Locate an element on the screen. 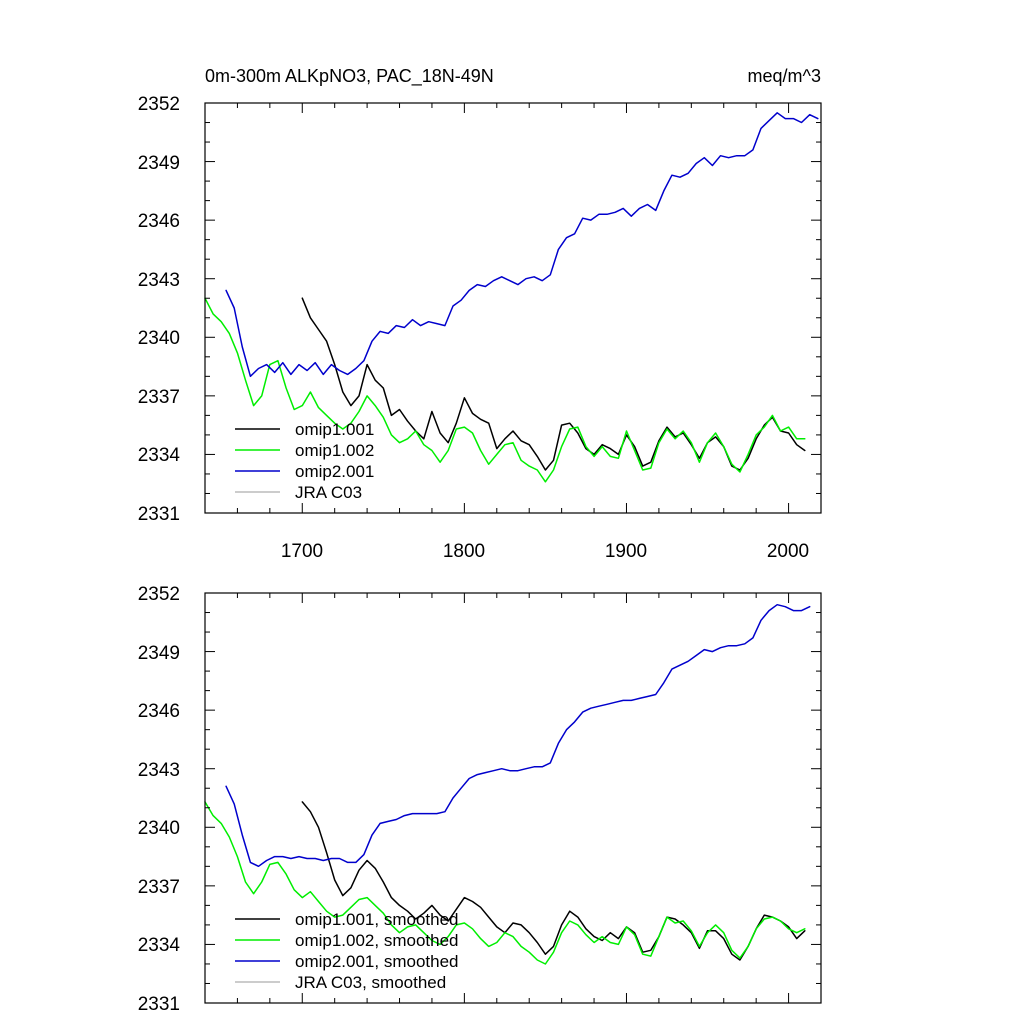  bottom-ytick-label: 2346 is located at coordinates (159, 711).